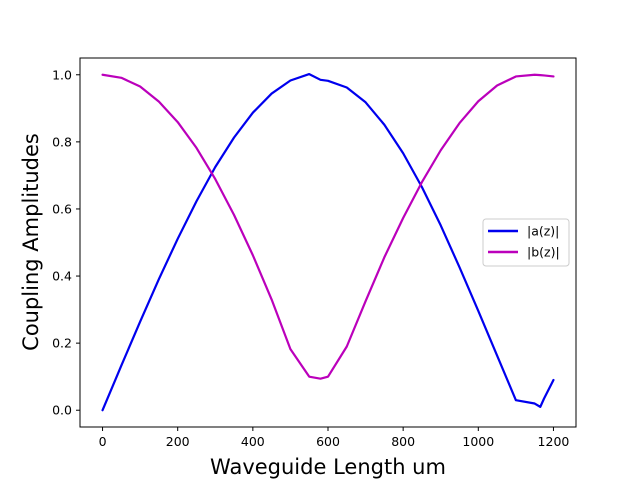 This screenshot has height=480, width=640. I want to click on y-tick-label: 0.2, so click(62, 343).